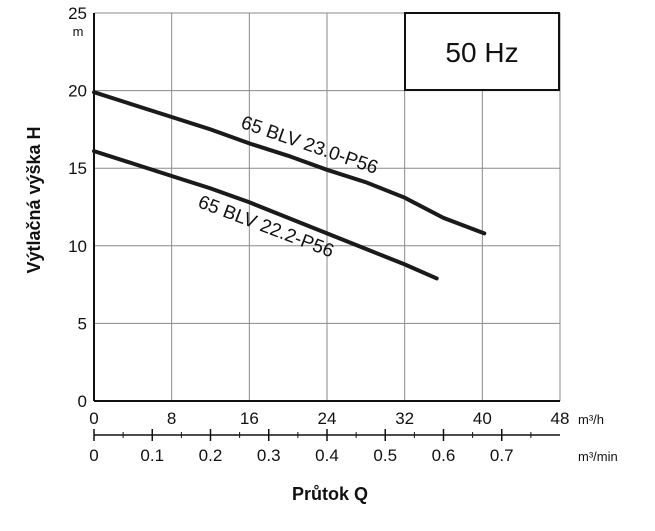 The width and height of the screenshot is (655, 531). What do you see at coordinates (598, 456) in the screenshot?
I see `x-unit-secondary-label: m³/min` at bounding box center [598, 456].